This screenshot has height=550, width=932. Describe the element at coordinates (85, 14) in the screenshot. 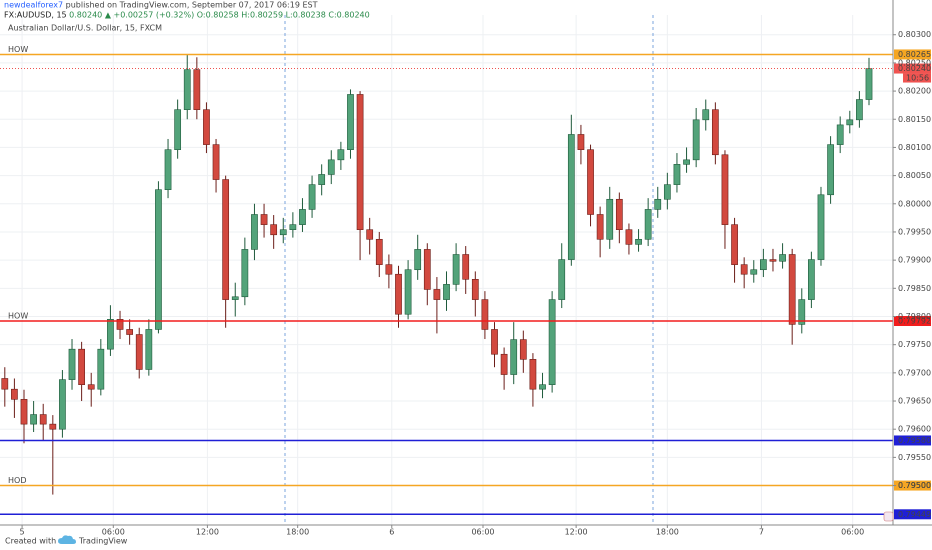

I see `last: 0.80240` at that location.